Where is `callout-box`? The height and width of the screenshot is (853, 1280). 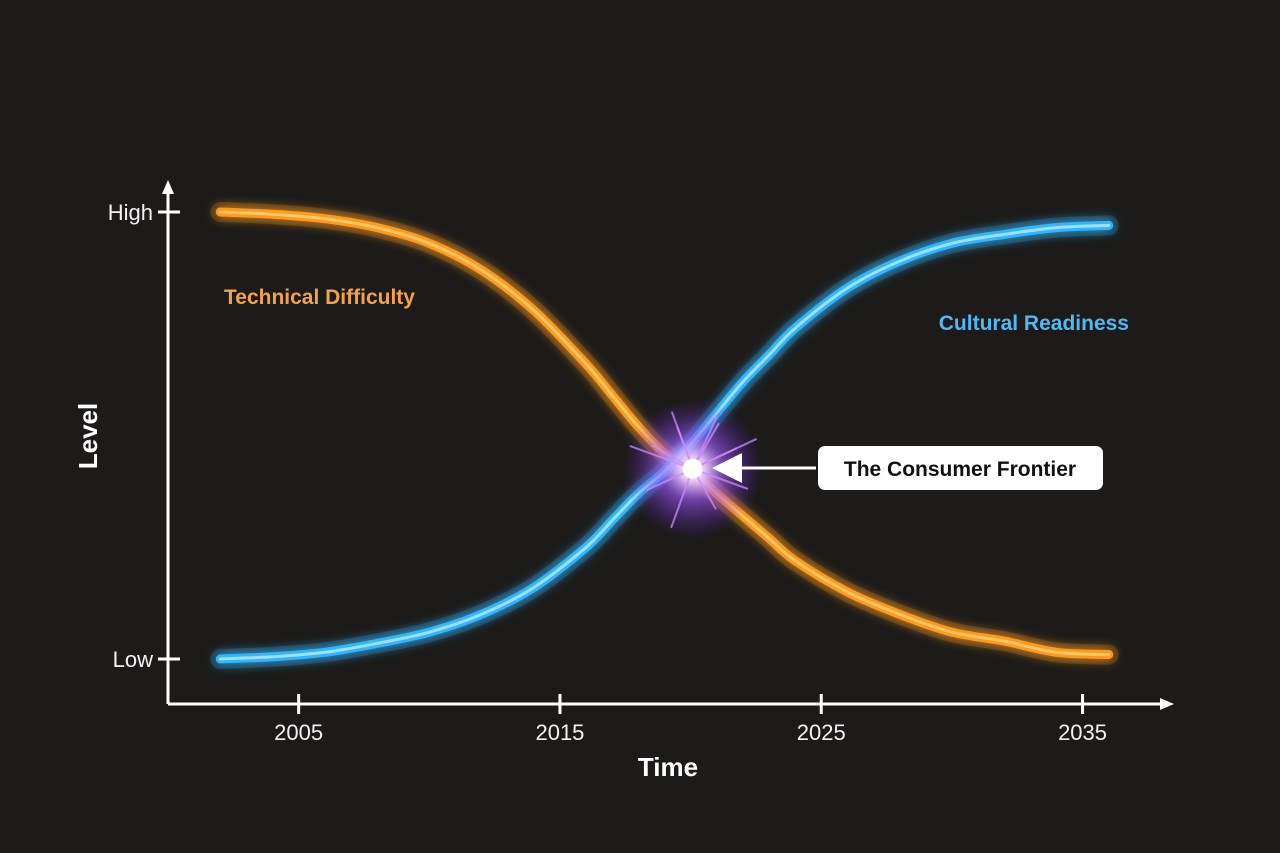
callout-box is located at coordinates (960, 468).